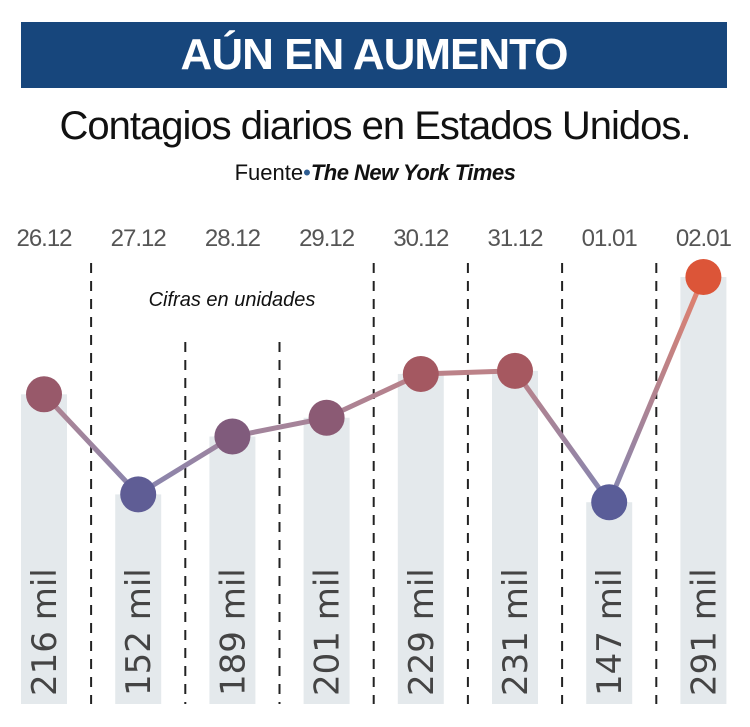 The width and height of the screenshot is (750, 727). Describe the element at coordinates (232, 300) in the screenshot. I see `chart-note: Cifras en unidades` at that location.